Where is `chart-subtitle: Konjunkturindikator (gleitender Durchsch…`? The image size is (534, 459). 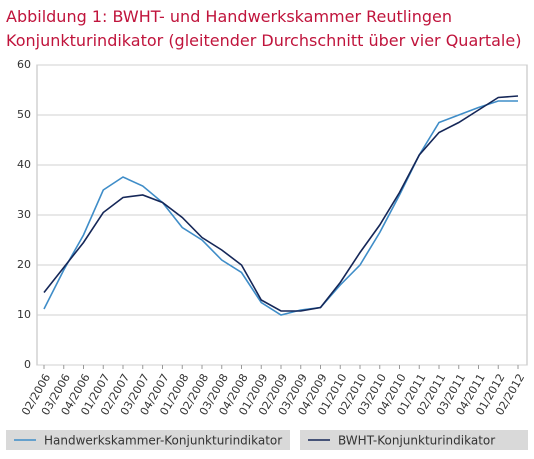
chart-subtitle: Konjunkturindikator (gleitender Durchsch… is located at coordinates (263, 40).